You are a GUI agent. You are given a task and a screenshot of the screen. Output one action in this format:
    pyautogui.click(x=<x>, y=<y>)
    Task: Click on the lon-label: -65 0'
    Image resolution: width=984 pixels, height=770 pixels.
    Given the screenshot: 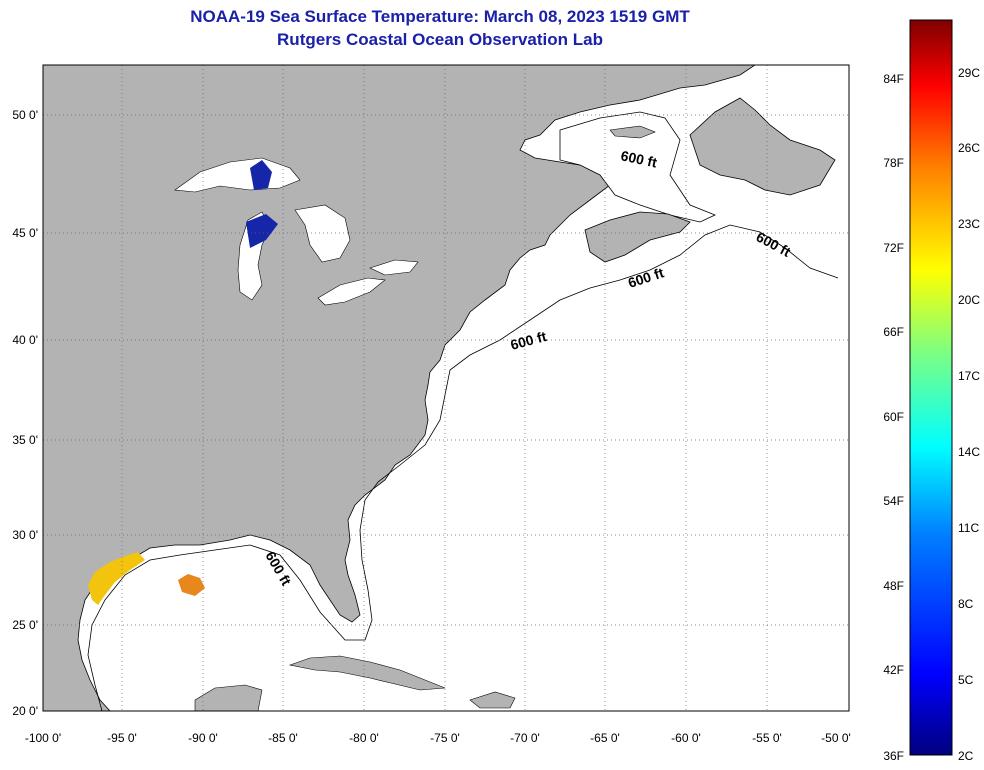 What is the action you would take?
    pyautogui.click(x=605, y=738)
    